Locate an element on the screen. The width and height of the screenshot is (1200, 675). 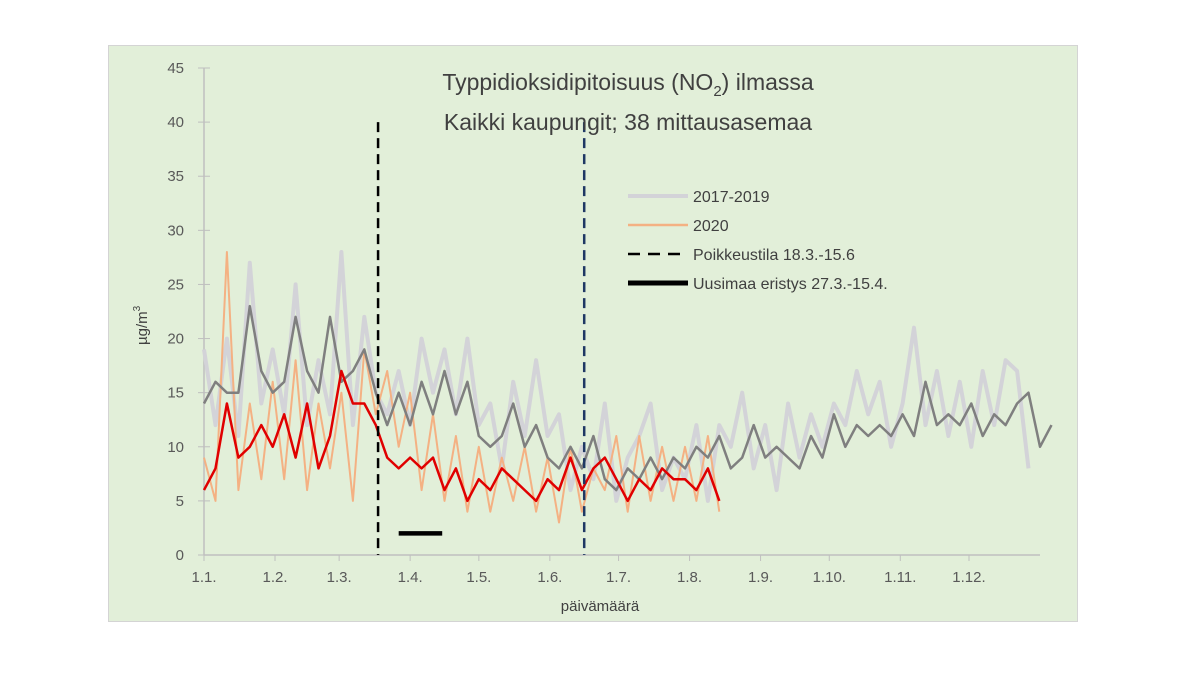
x-tick-label: 1.8. is located at coordinates (689, 577).